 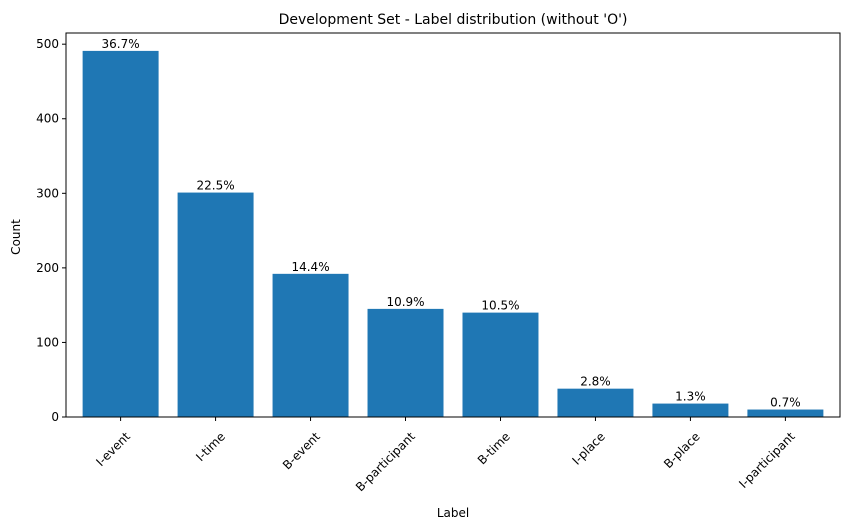 I want to click on bar-i-time, so click(x=215, y=304).